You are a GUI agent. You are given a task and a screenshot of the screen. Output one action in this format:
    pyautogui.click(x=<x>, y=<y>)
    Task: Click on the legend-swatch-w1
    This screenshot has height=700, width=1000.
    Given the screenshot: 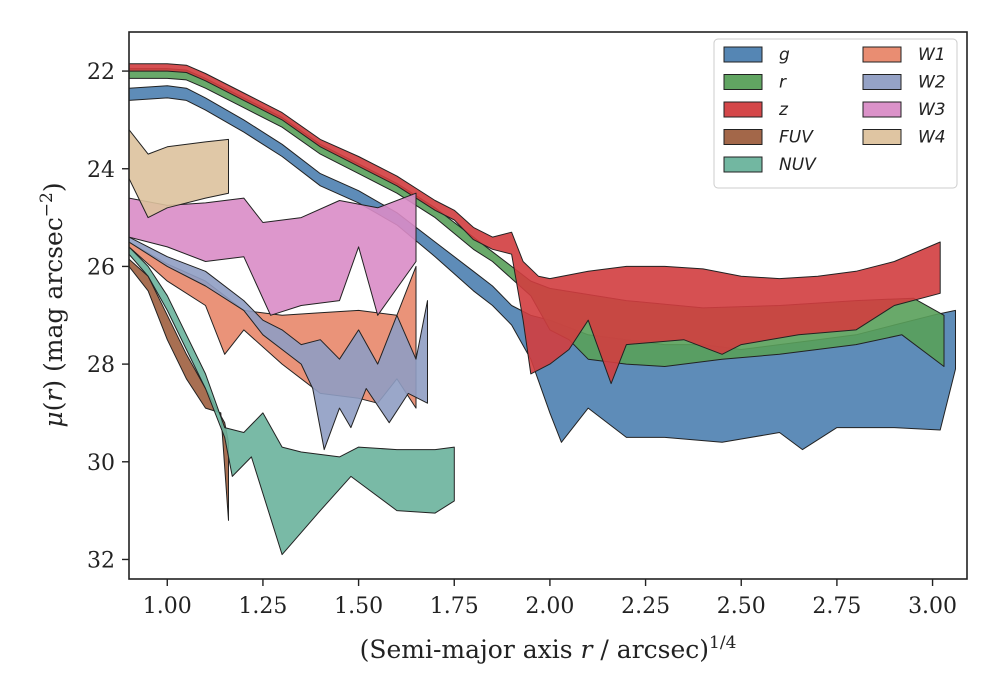 What is the action you would take?
    pyautogui.click(x=882, y=54)
    